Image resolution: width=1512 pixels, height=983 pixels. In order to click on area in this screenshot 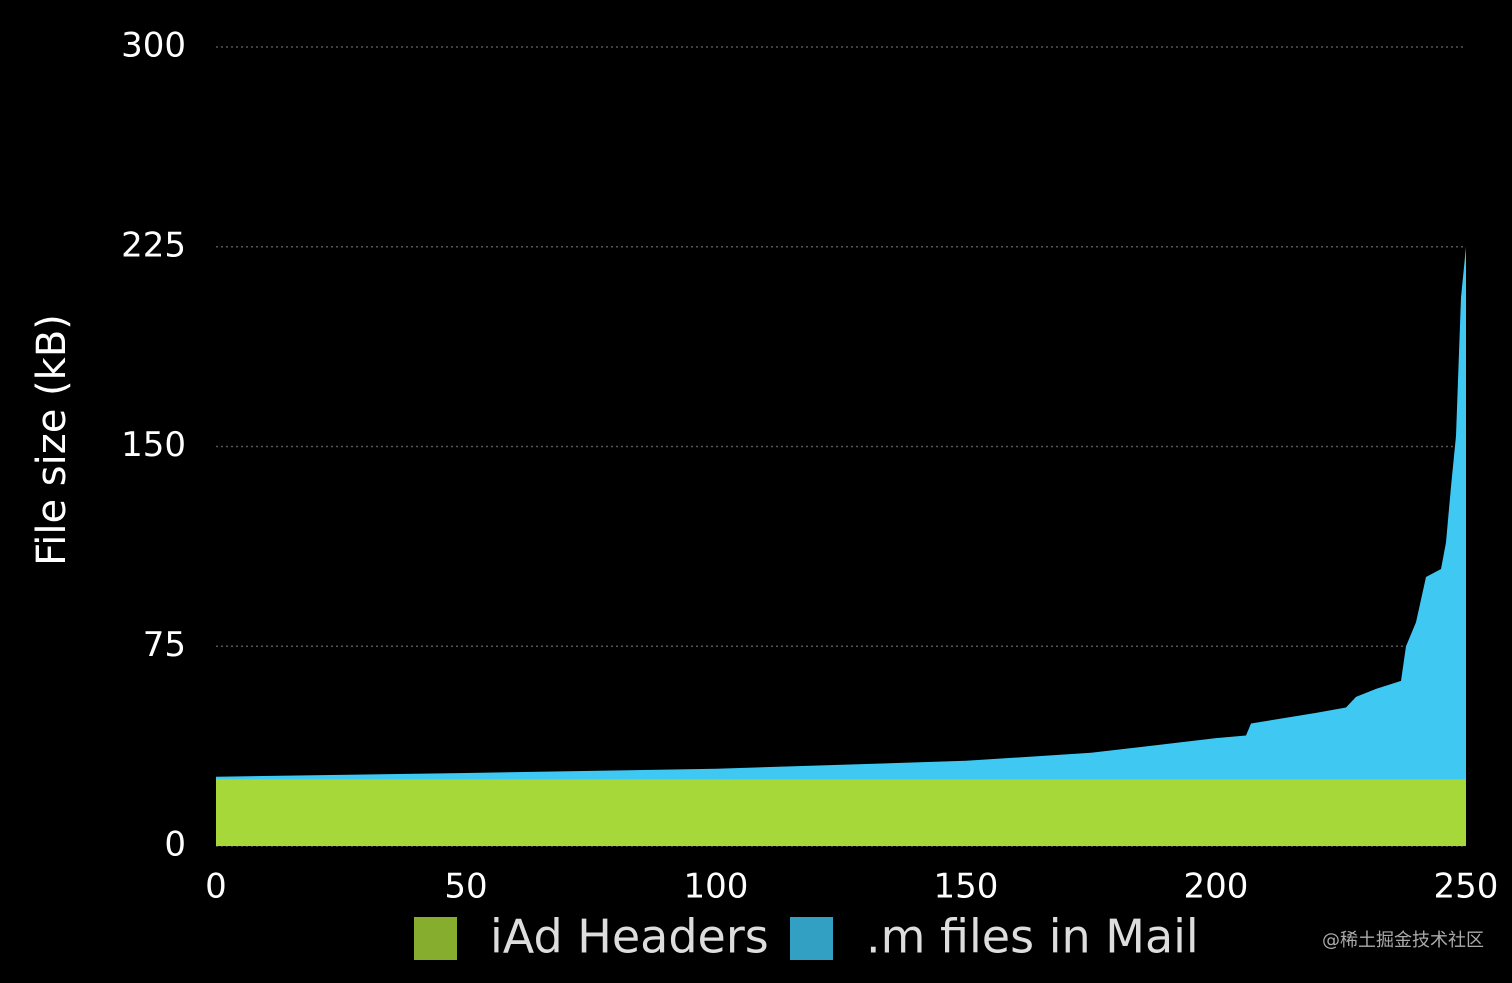, I will do `click(841, 812)`.